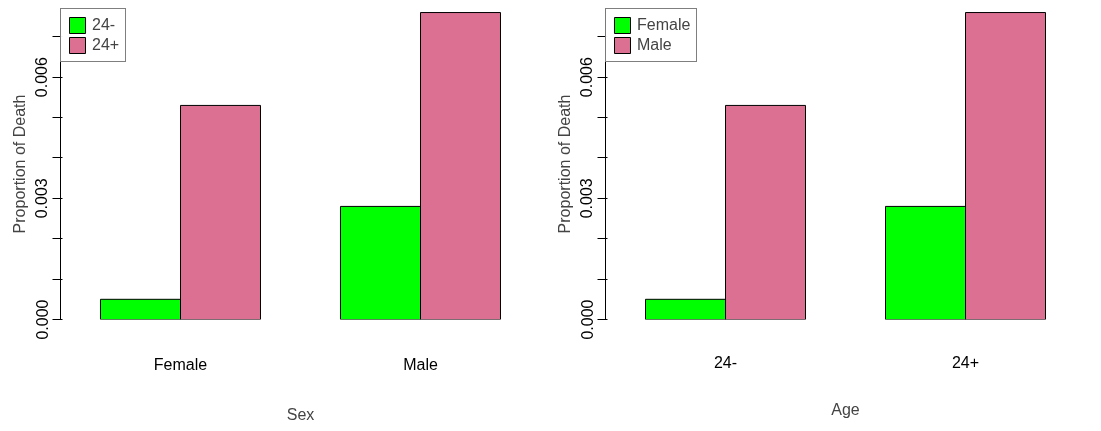 The height and width of the screenshot is (431, 1101). What do you see at coordinates (420, 364) in the screenshot?
I see `x-tick-label: Male` at bounding box center [420, 364].